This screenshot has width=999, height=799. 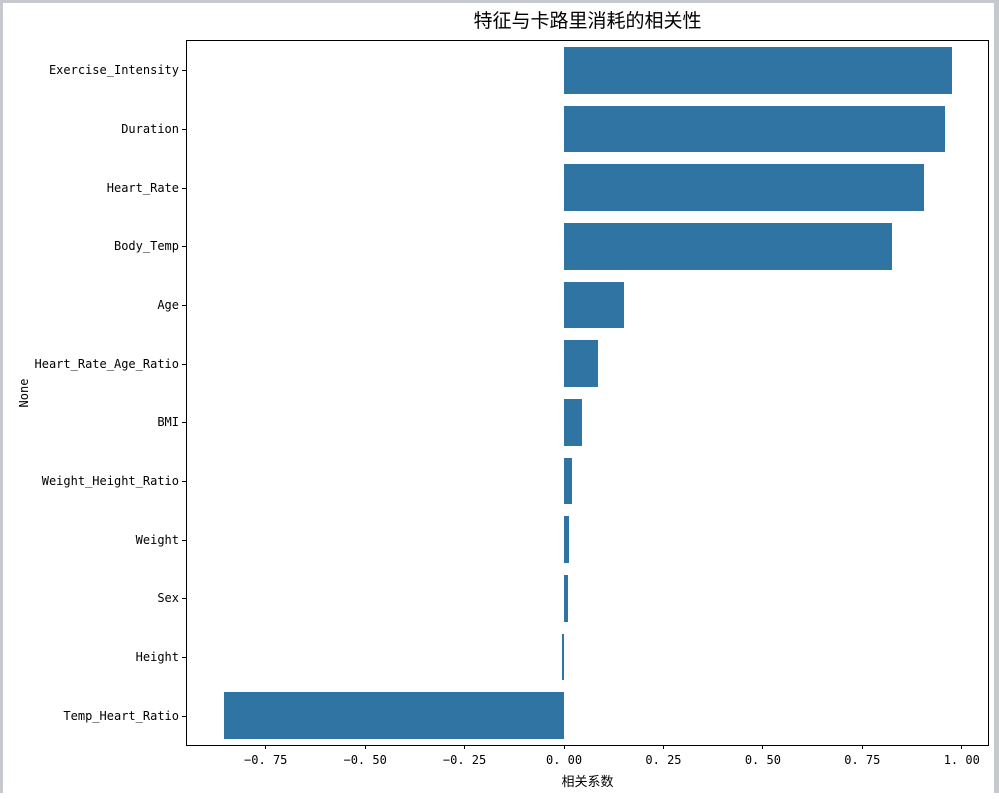 What do you see at coordinates (566, 598) in the screenshot?
I see `bar-Sex` at bounding box center [566, 598].